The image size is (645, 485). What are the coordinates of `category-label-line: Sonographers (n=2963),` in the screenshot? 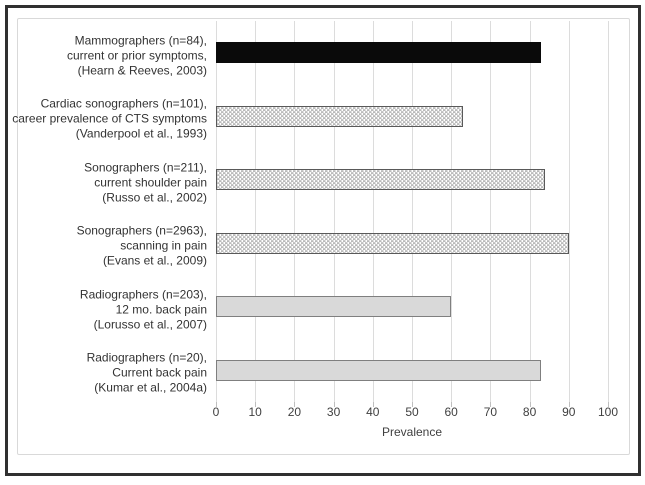 It's located at (141, 230).